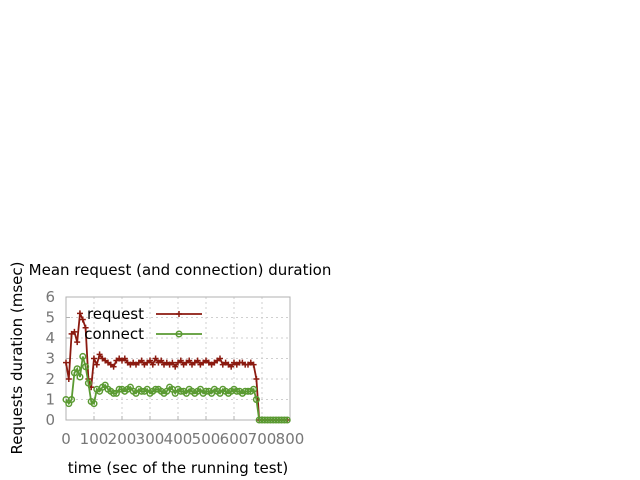  Describe the element at coordinates (50, 400) in the screenshot. I see `y-tick-label: 1` at that location.